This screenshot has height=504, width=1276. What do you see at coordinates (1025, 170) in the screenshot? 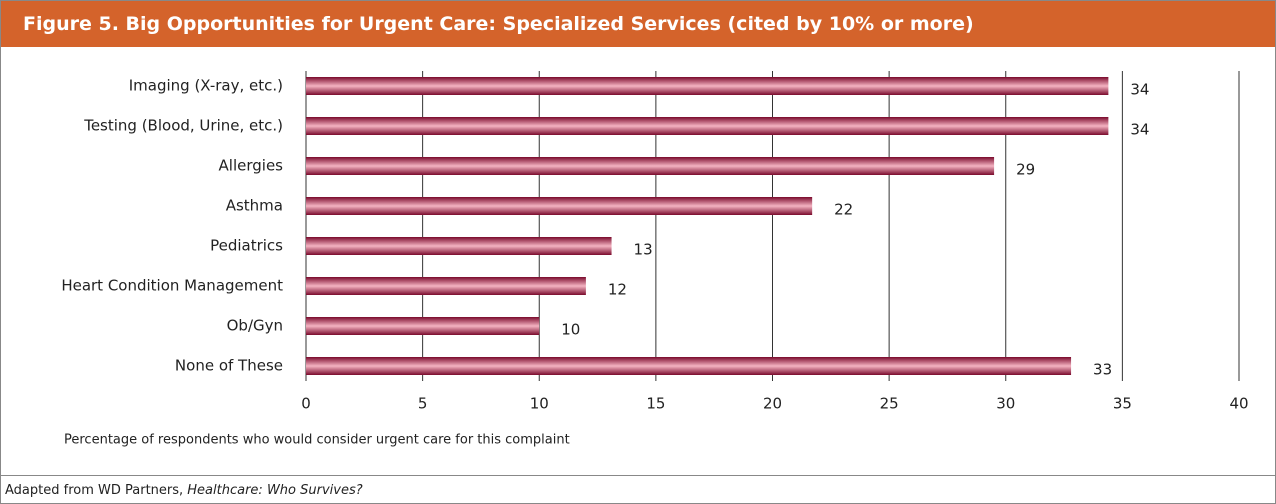
I see `data-label: 29` at bounding box center [1025, 170].